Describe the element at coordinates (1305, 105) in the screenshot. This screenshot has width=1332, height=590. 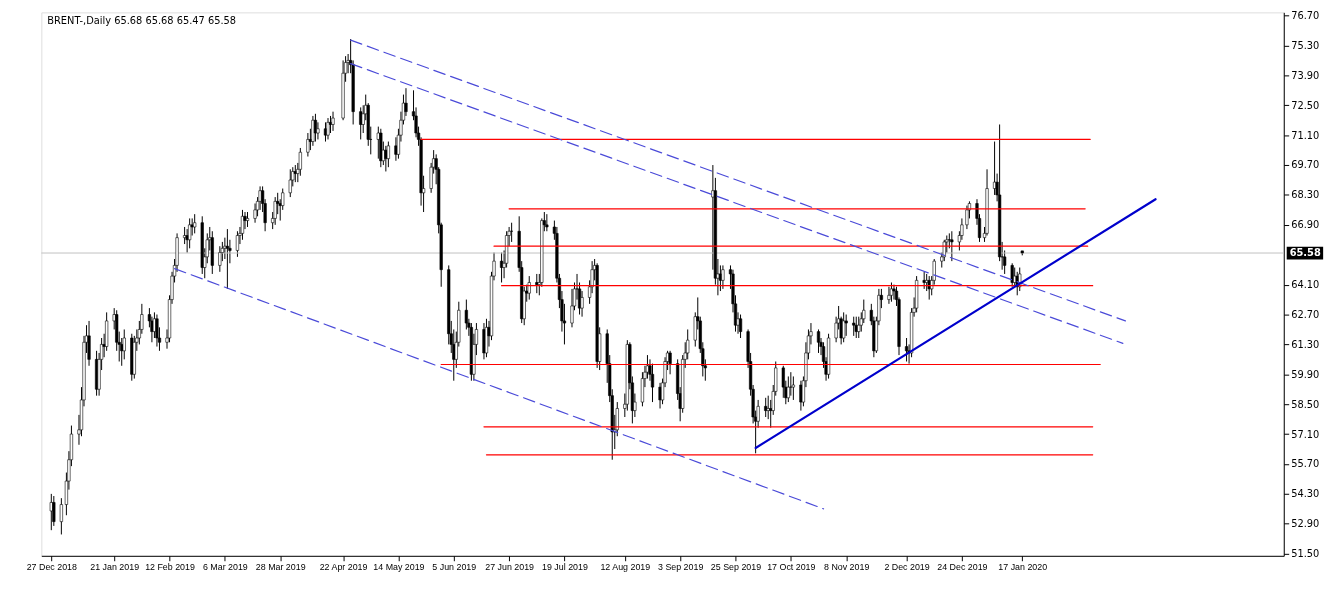
I see `y-tick-label: 72.50` at that location.